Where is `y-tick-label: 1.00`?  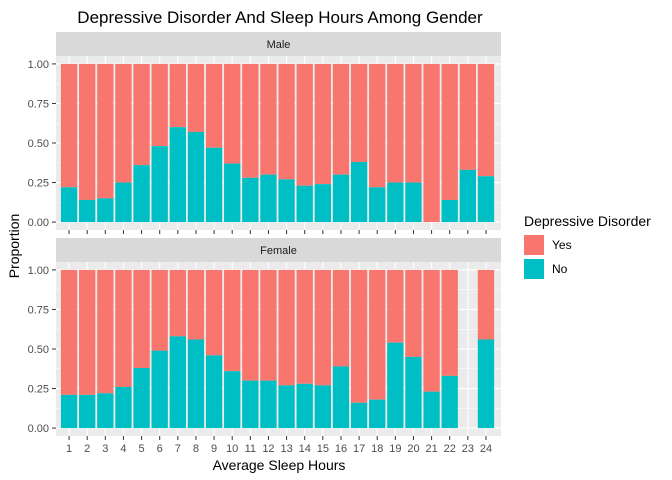 y-tick-label: 1.00 is located at coordinates (38, 65).